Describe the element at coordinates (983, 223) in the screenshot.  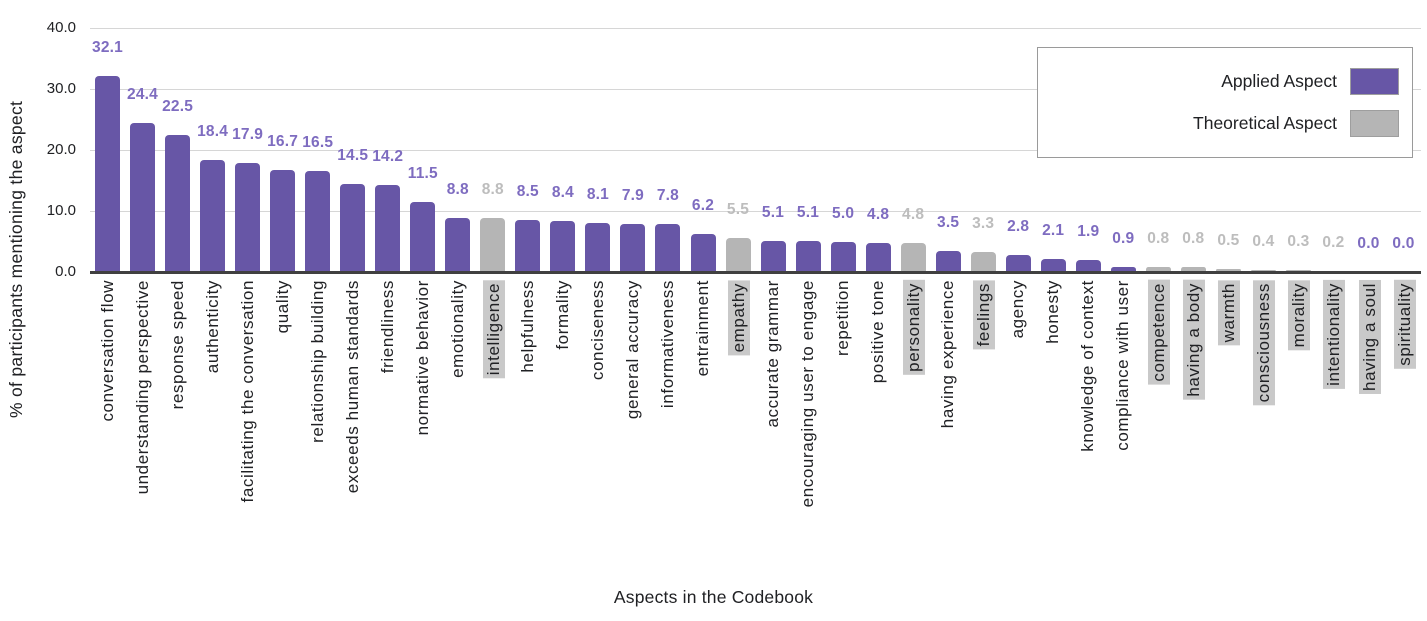
I see `bar-value-label: 3.3` at that location.